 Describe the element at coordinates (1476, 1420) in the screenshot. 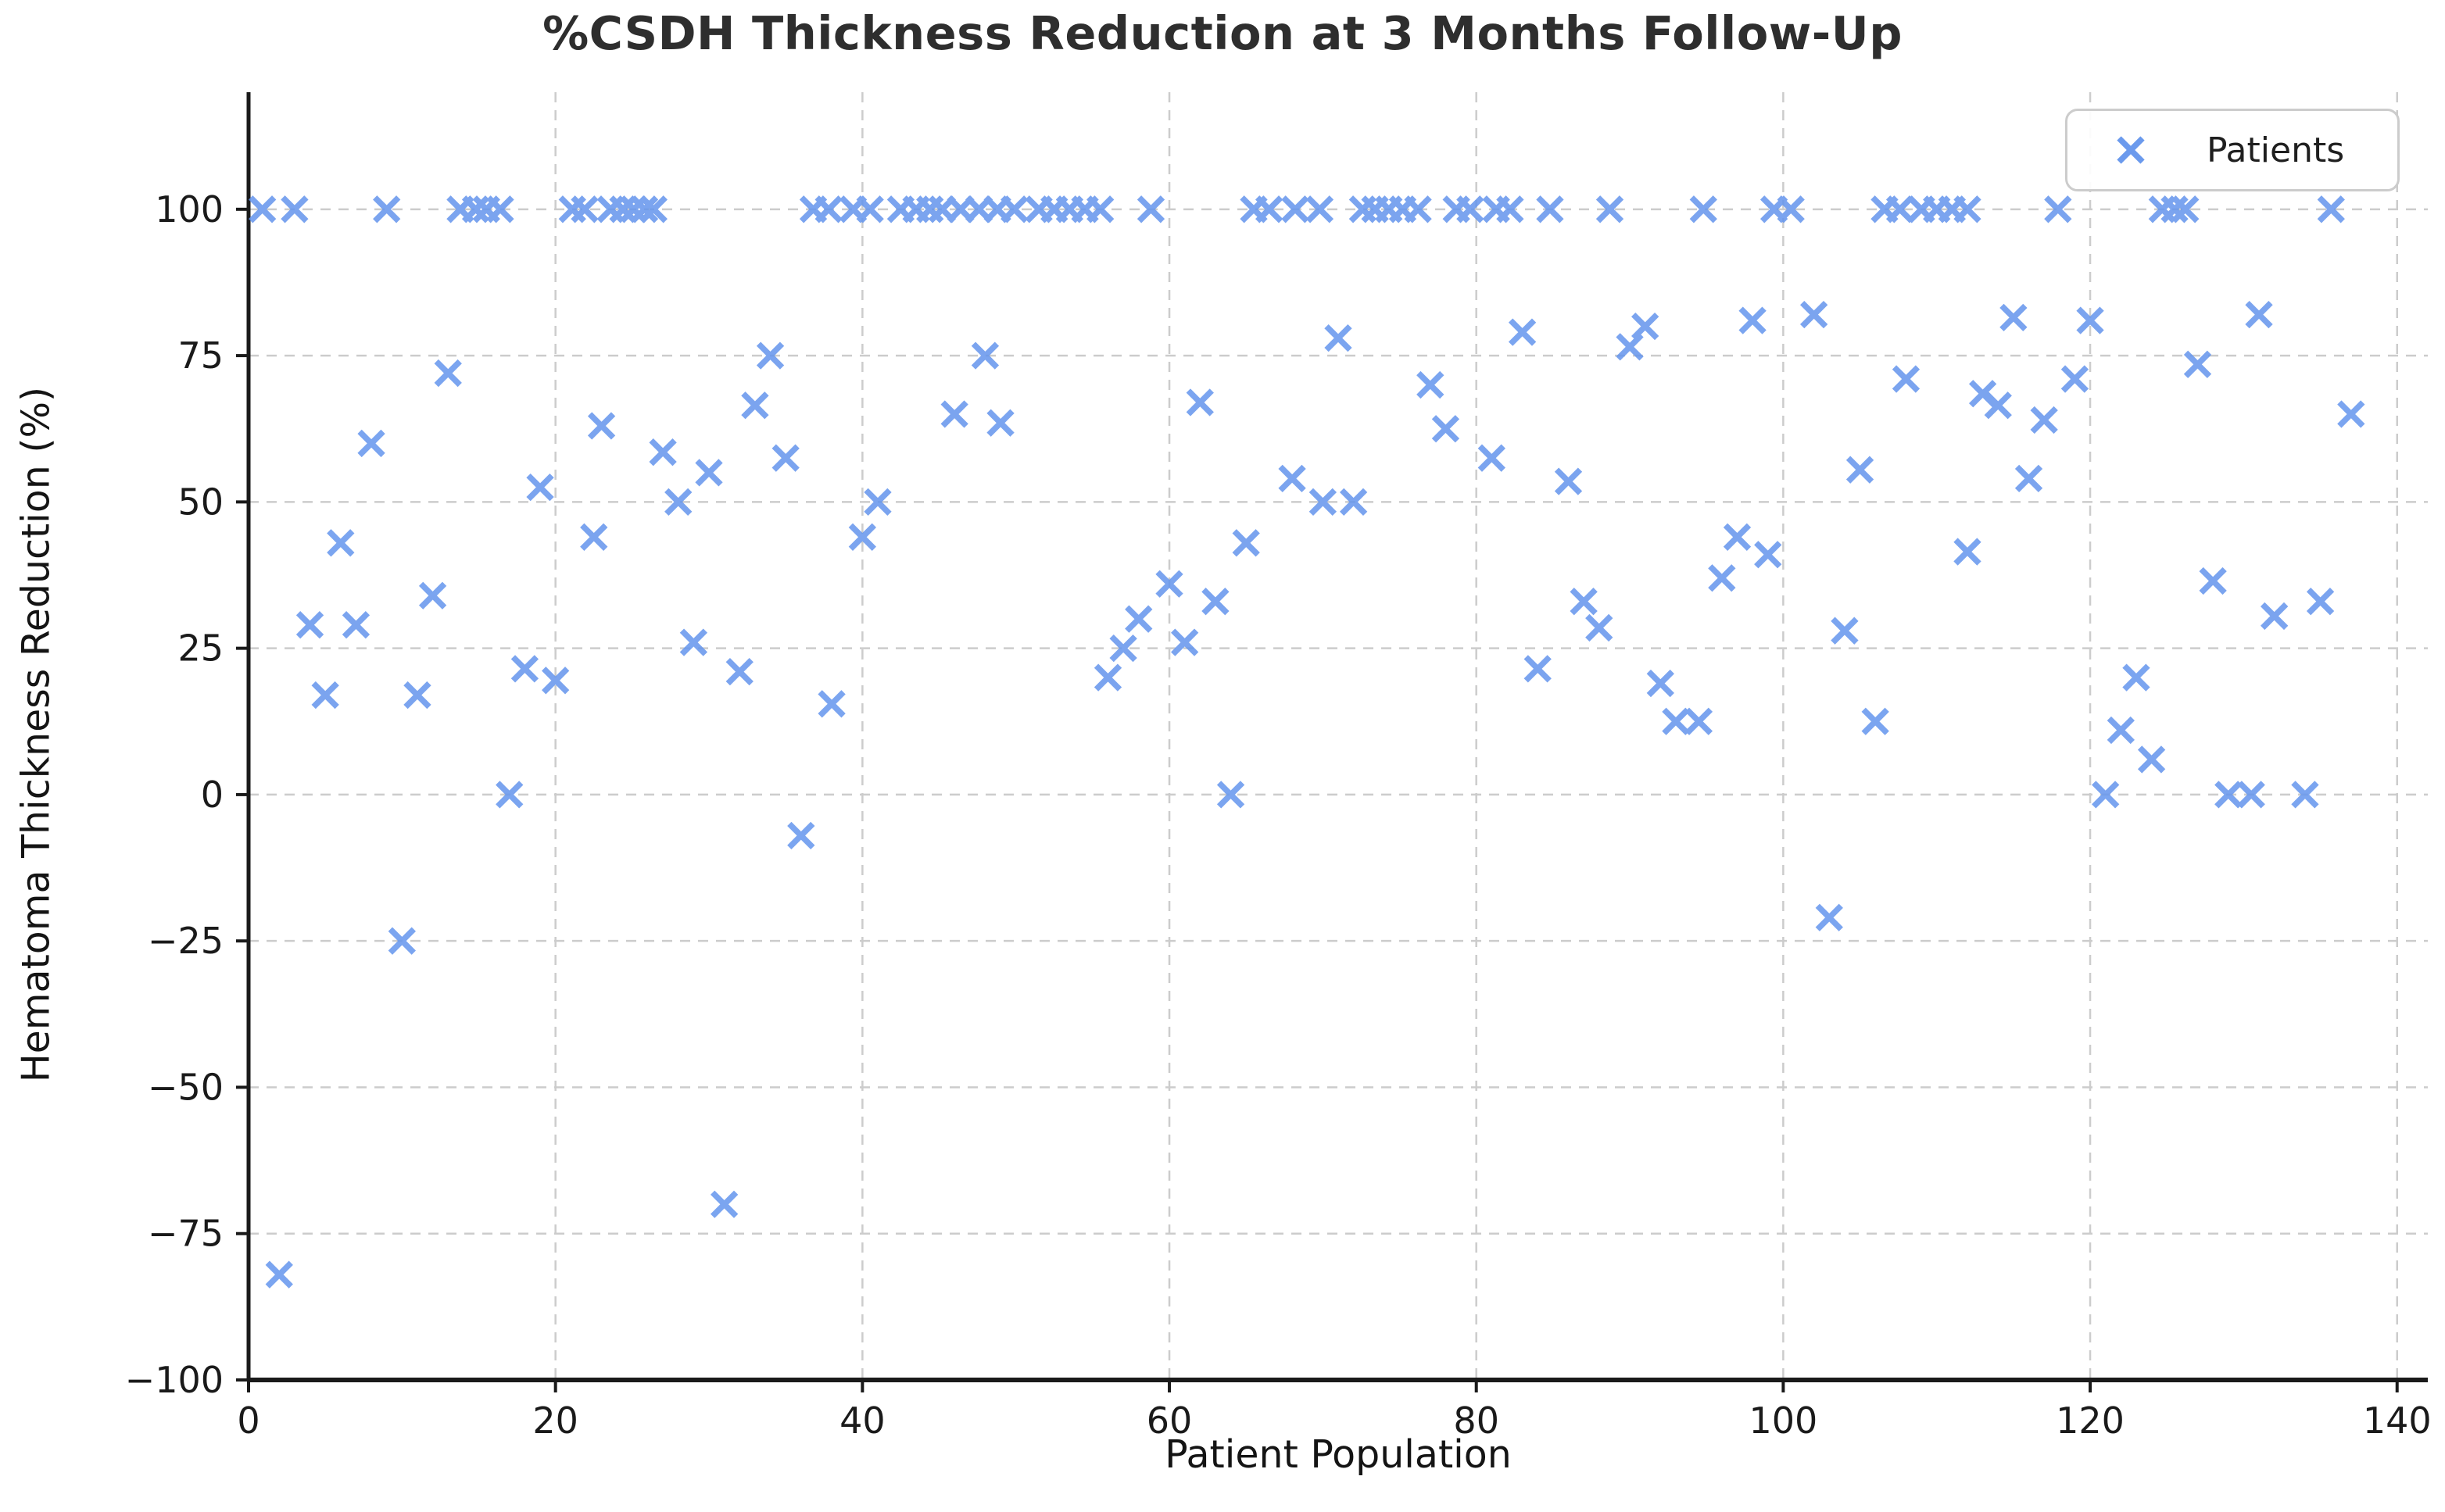

I see `svg-text: 80` at that location.